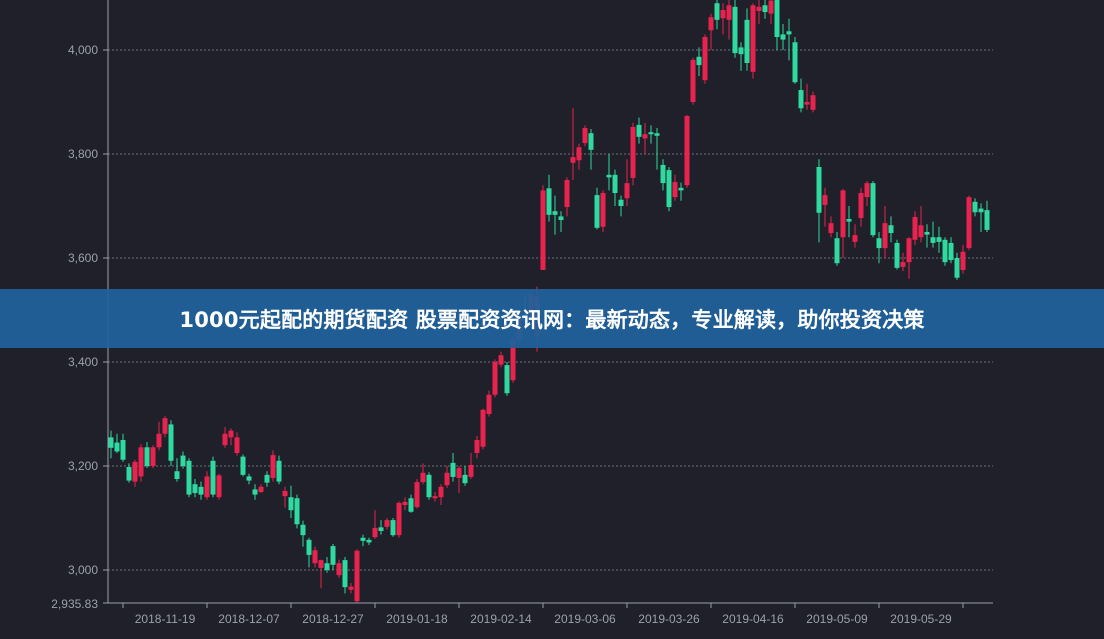 This screenshot has height=639, width=1104. What do you see at coordinates (83, 50) in the screenshot?
I see `y-tick-label: 4,000` at bounding box center [83, 50].